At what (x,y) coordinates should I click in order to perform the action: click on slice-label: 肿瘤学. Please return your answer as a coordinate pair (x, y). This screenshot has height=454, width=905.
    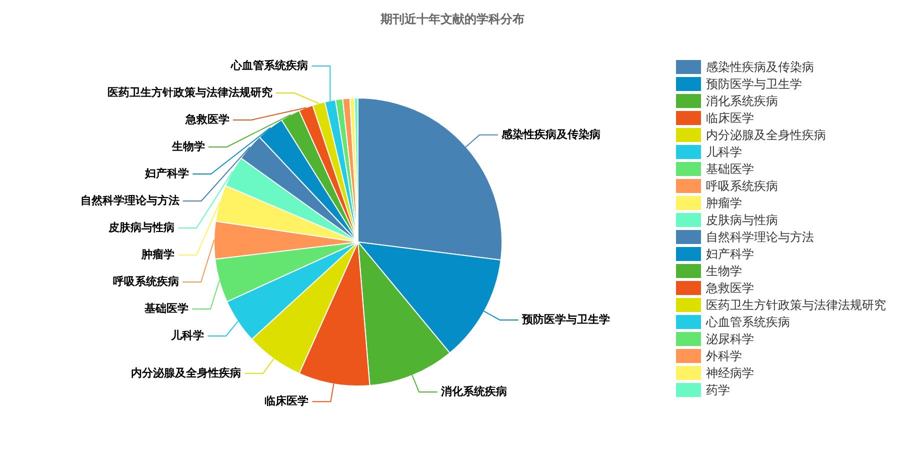
    Looking at the image, I should click on (157, 254).